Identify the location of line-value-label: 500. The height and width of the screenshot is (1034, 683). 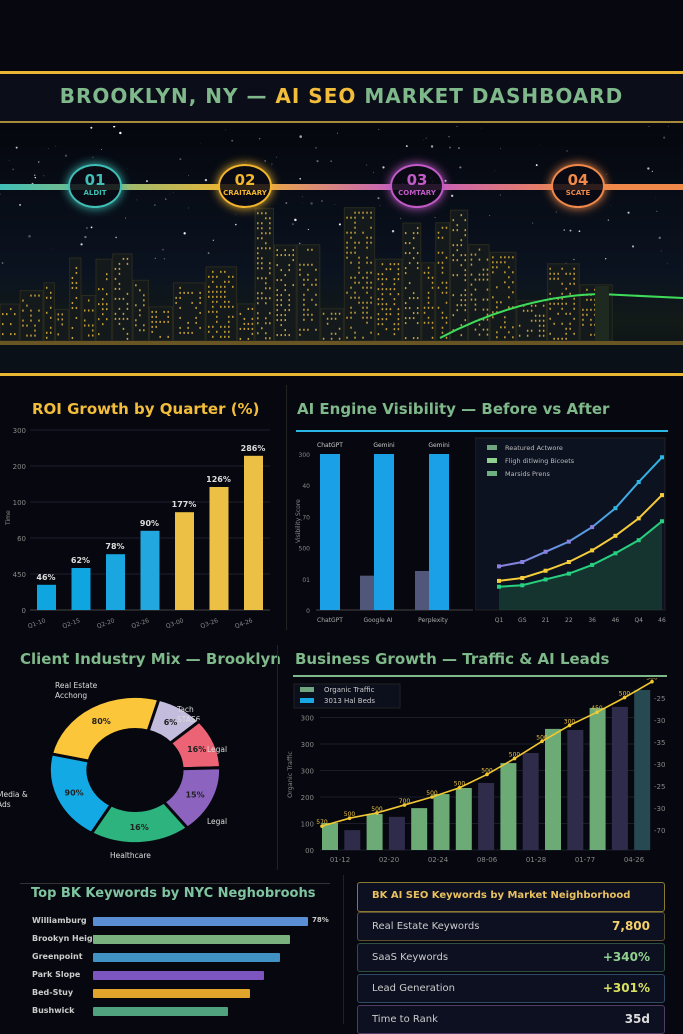
(515, 755).